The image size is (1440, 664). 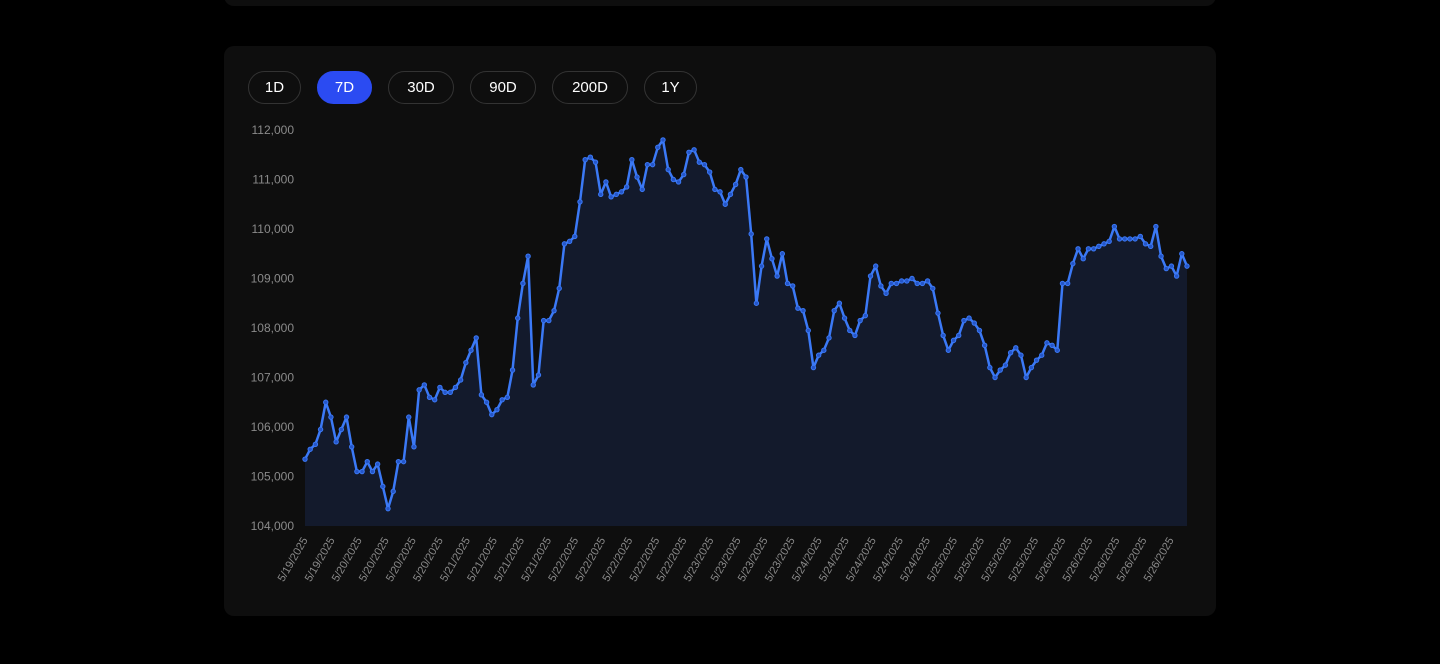 I want to click on y-tick-label: 105,000, so click(x=273, y=477).